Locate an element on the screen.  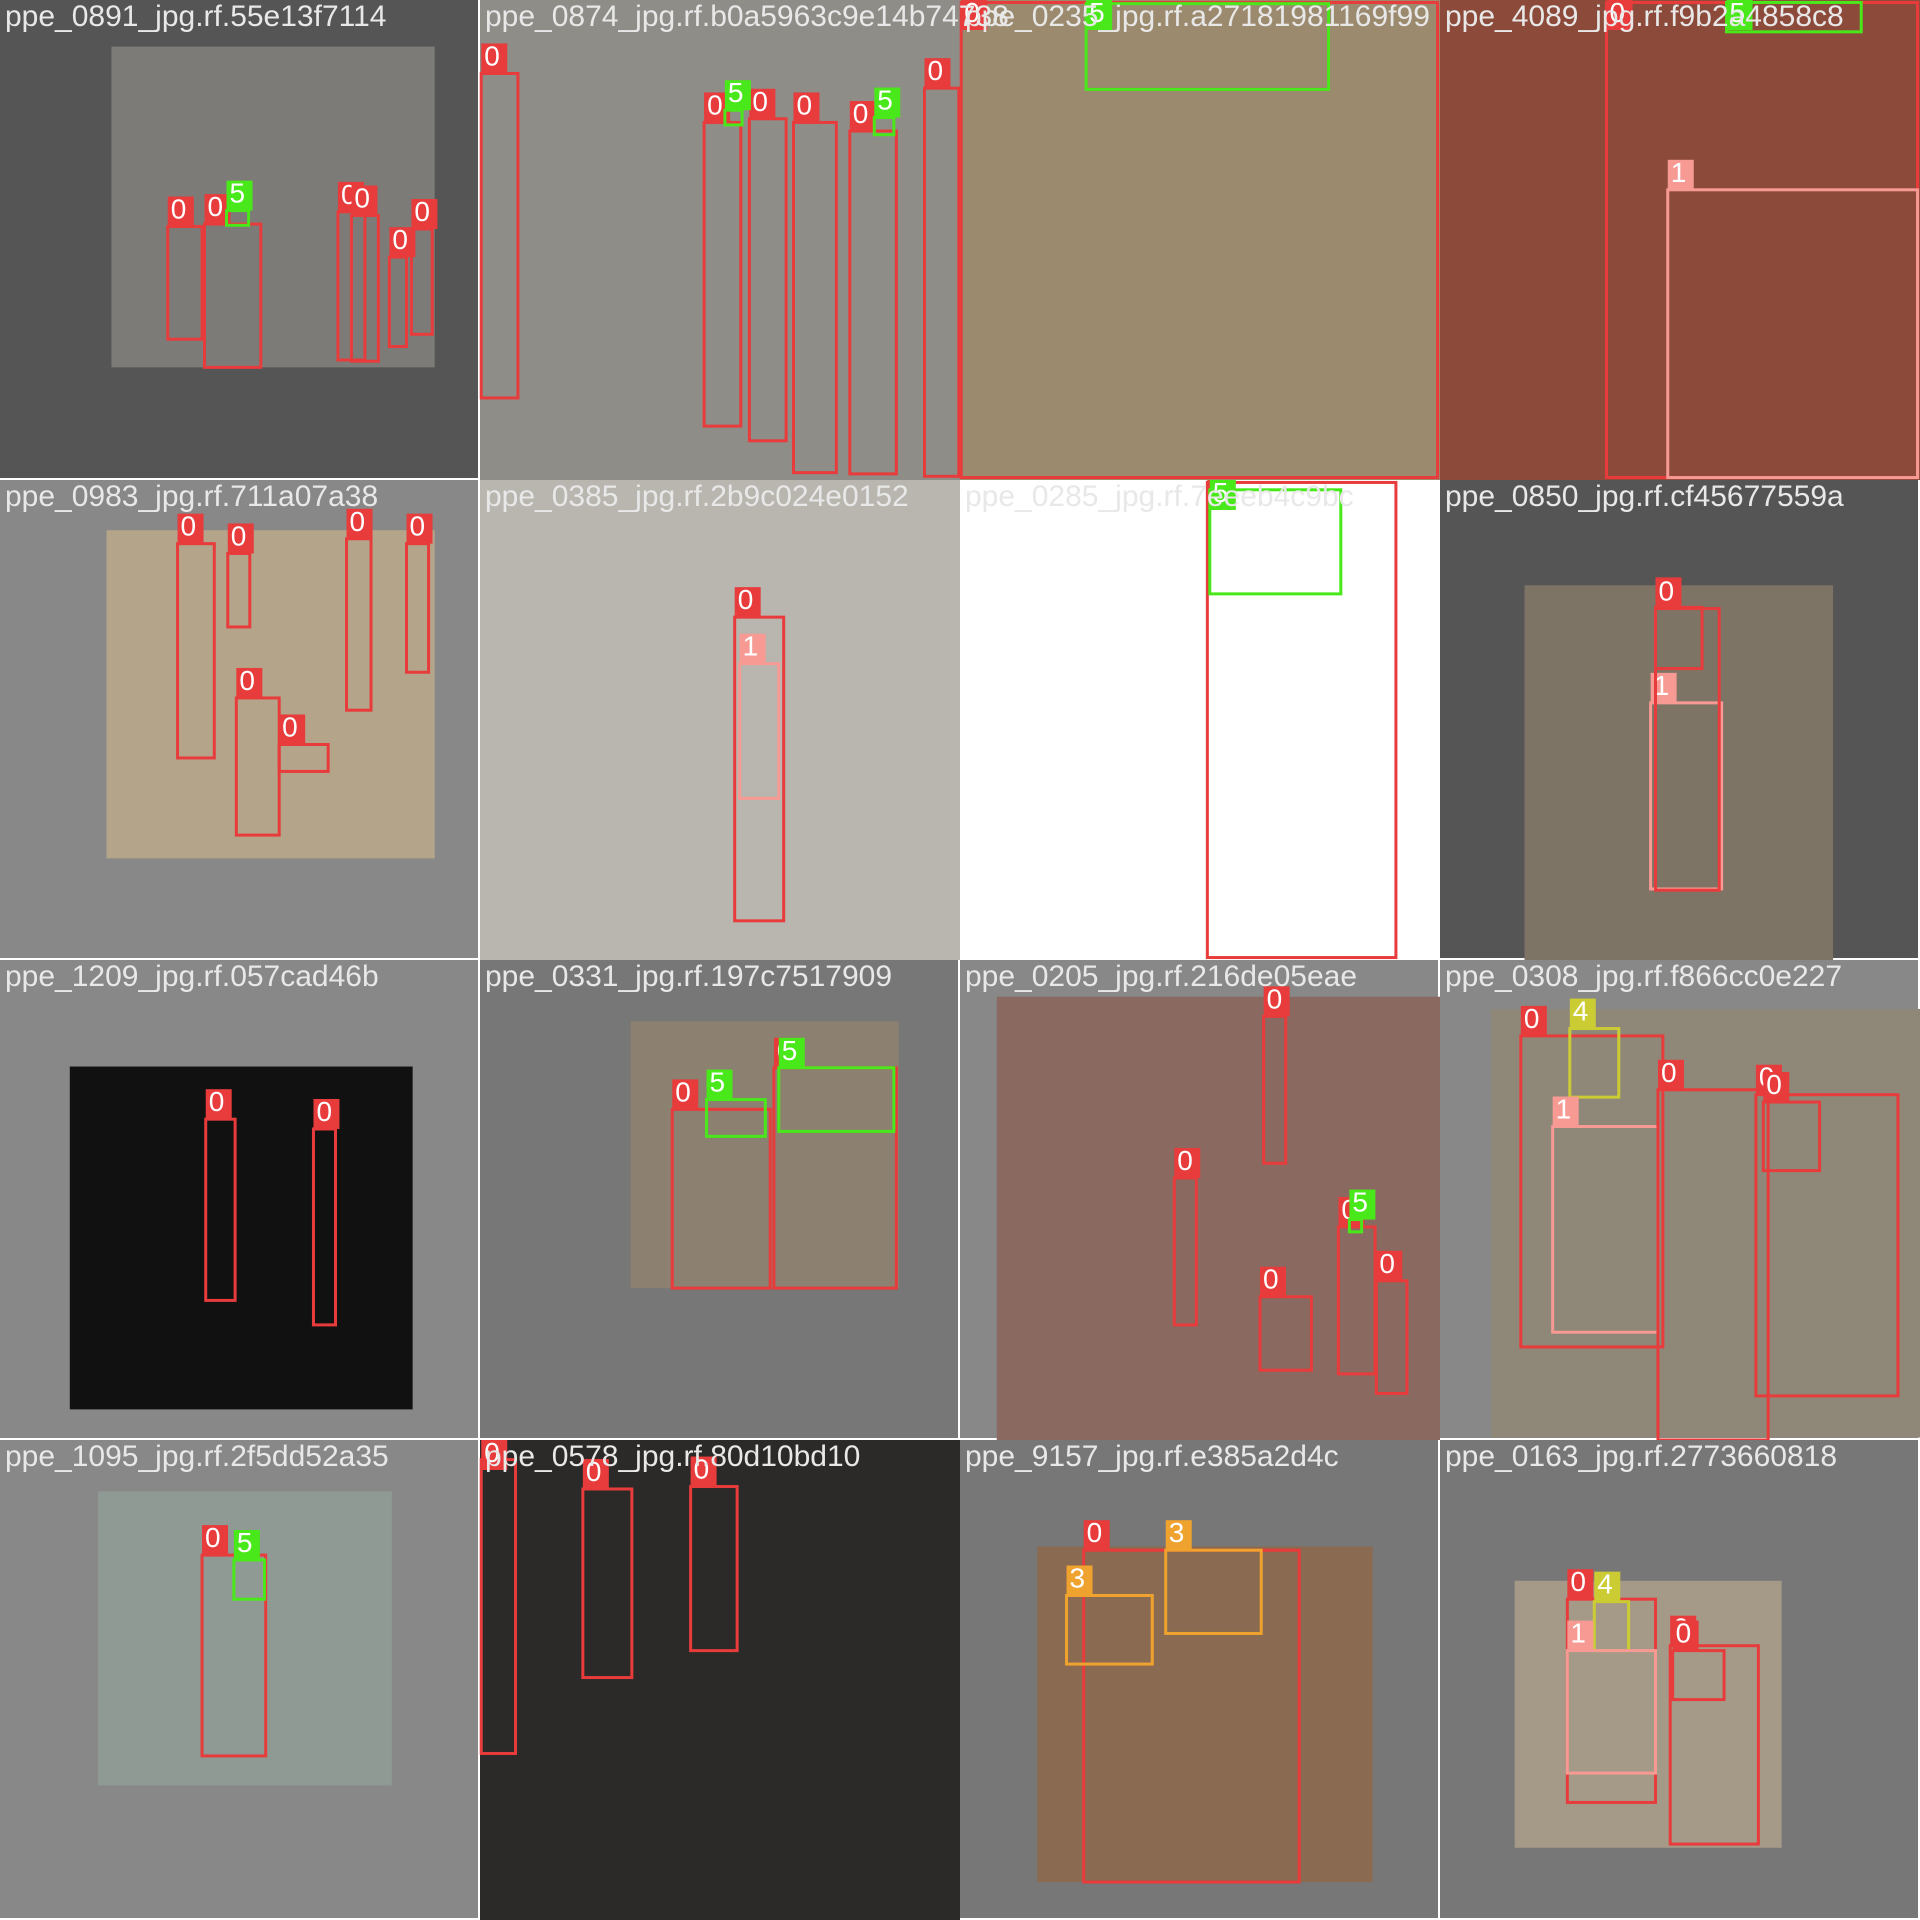
tile: 05 is located at coordinates (1200, 718).